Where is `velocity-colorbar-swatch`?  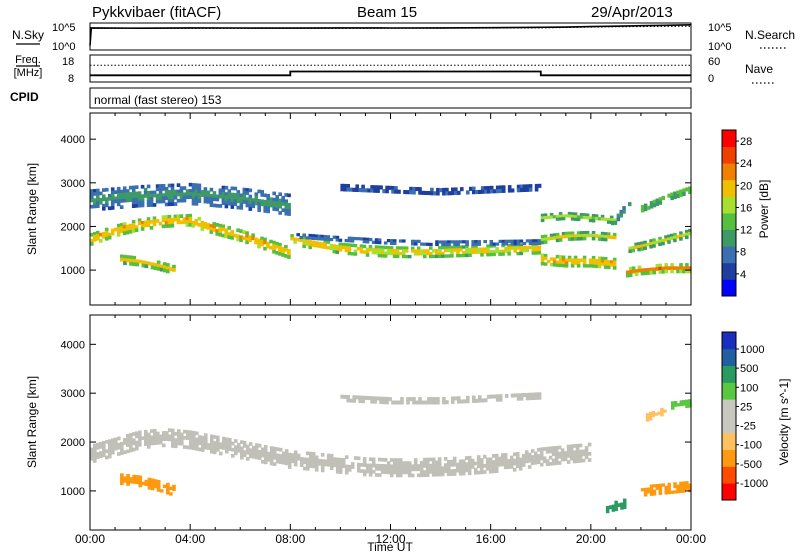 velocity-colorbar-swatch is located at coordinates (729, 458).